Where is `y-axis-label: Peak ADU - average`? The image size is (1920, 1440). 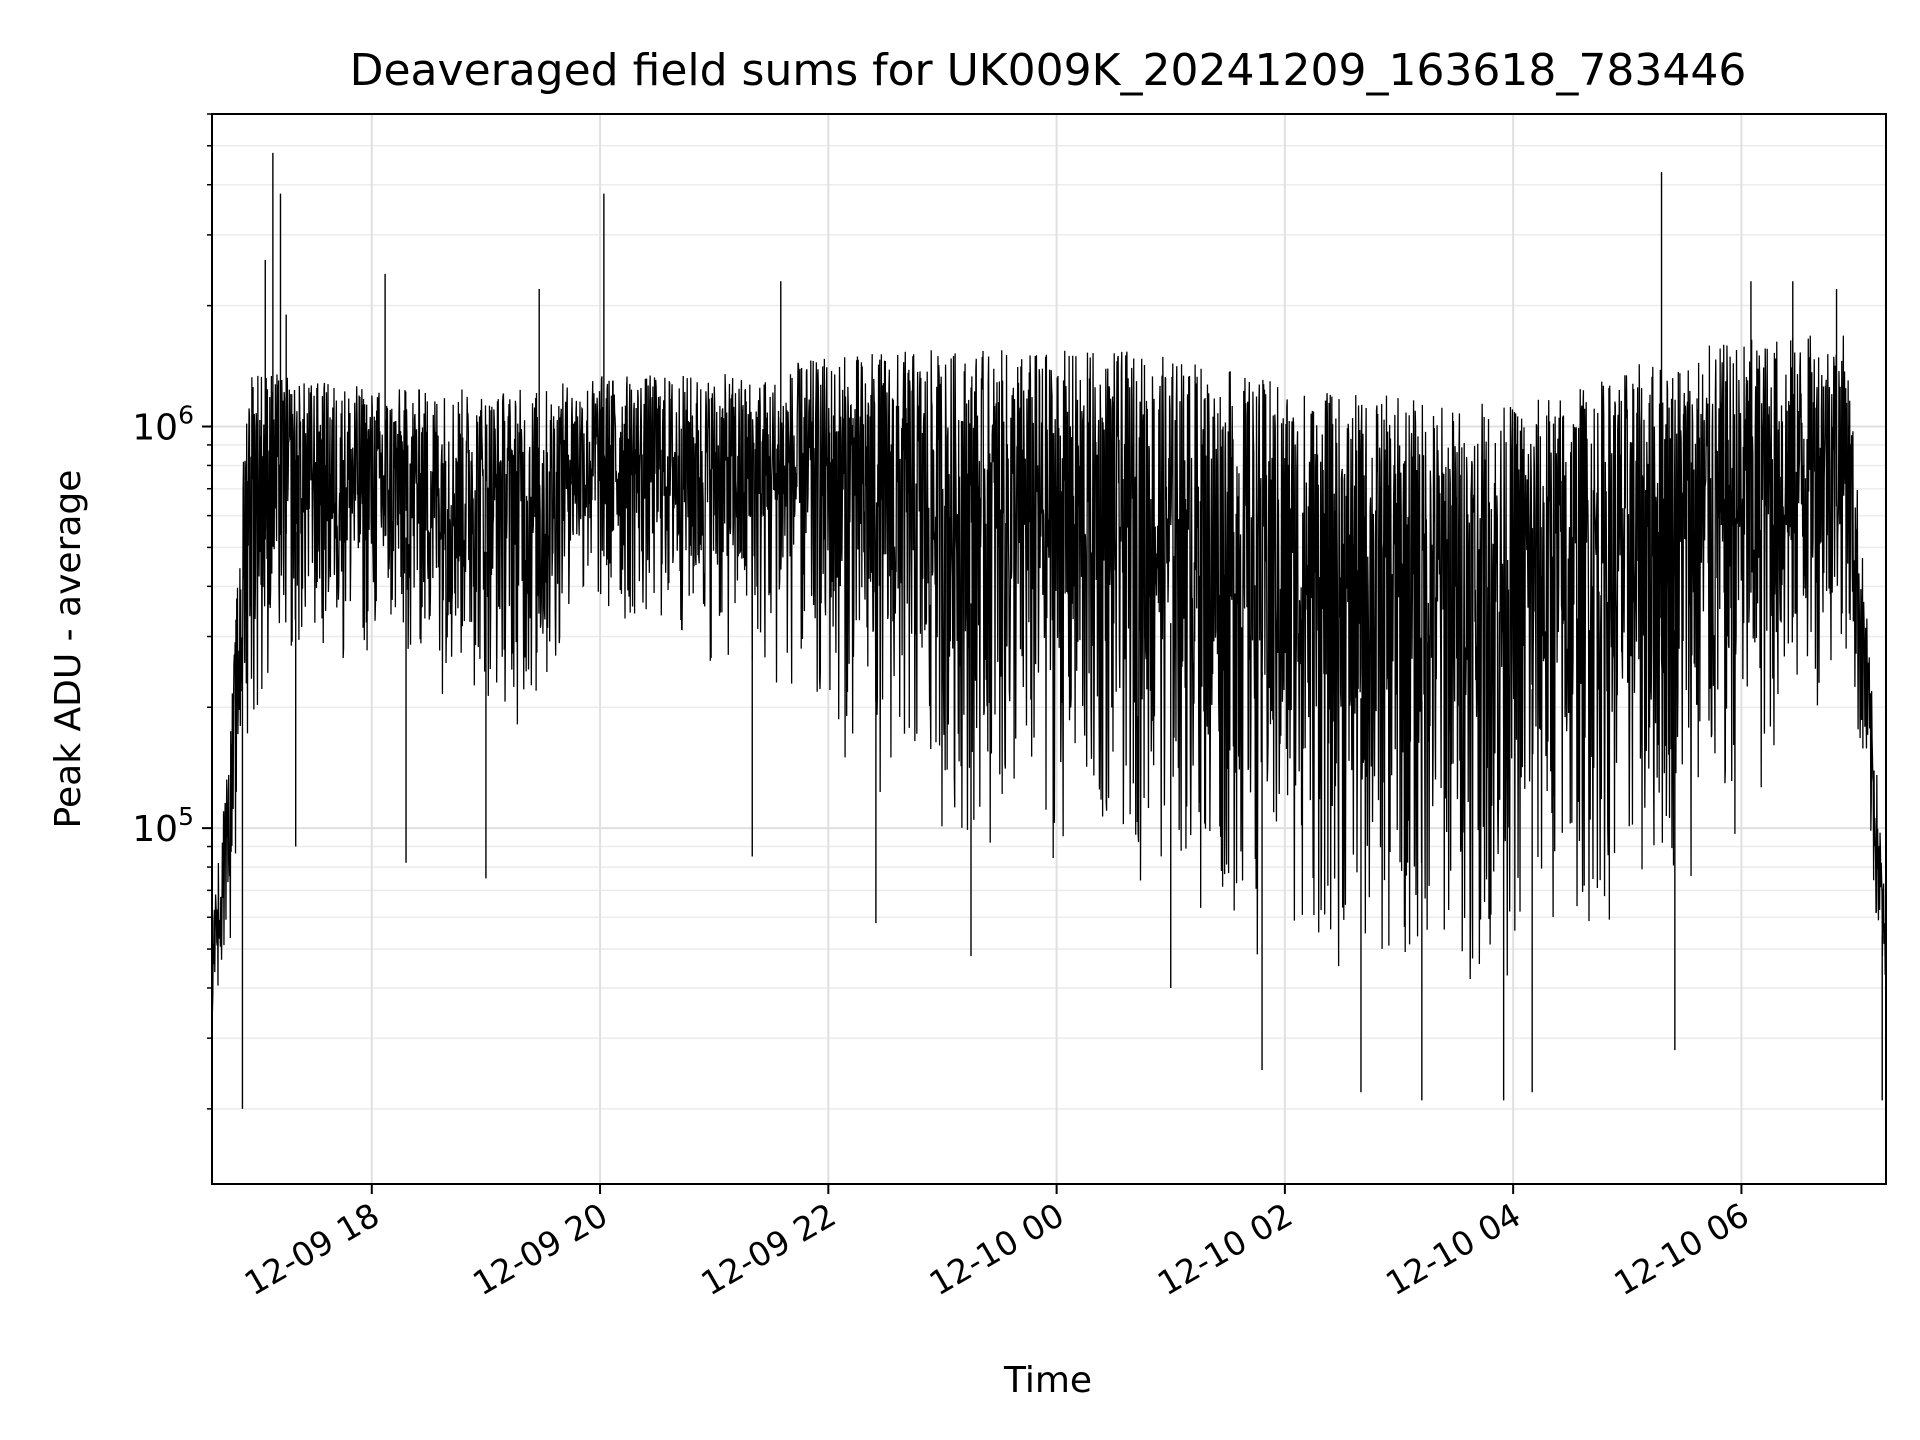 y-axis-label: Peak ADU - average is located at coordinates (68, 649).